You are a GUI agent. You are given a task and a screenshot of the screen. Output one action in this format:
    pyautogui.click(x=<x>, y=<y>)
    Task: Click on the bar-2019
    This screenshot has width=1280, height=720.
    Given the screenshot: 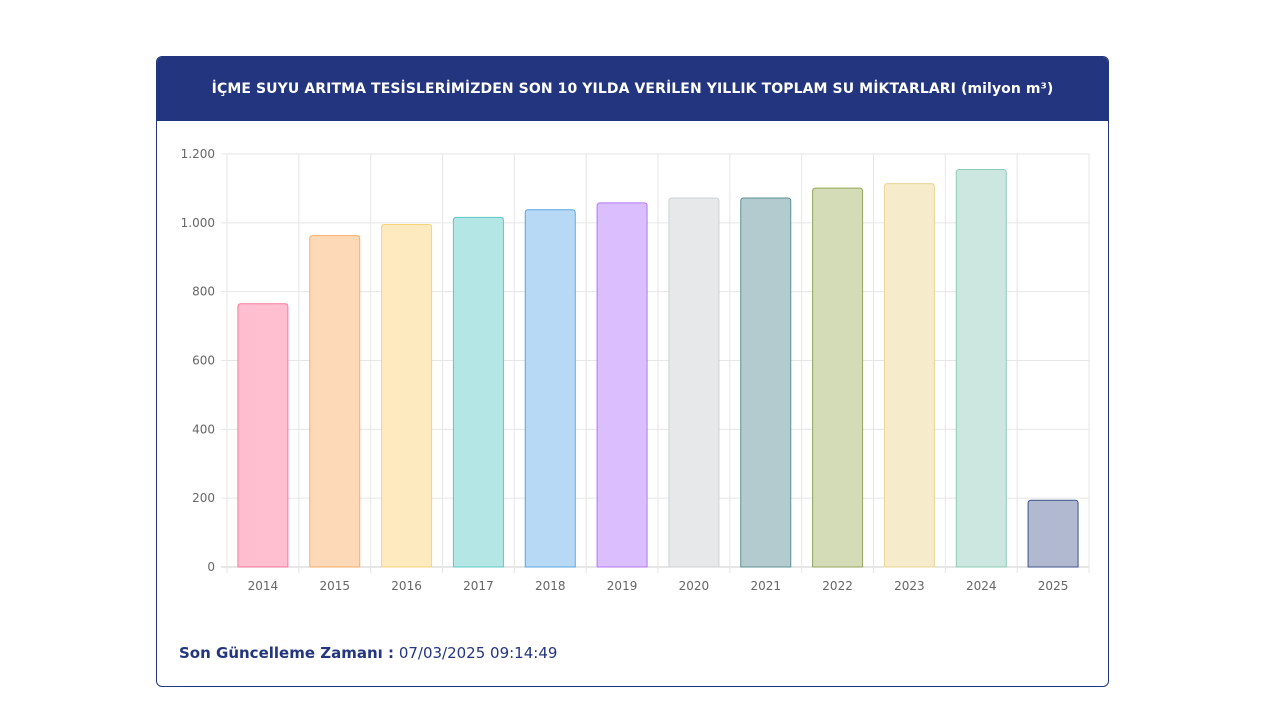 What is the action you would take?
    pyautogui.click(x=622, y=385)
    